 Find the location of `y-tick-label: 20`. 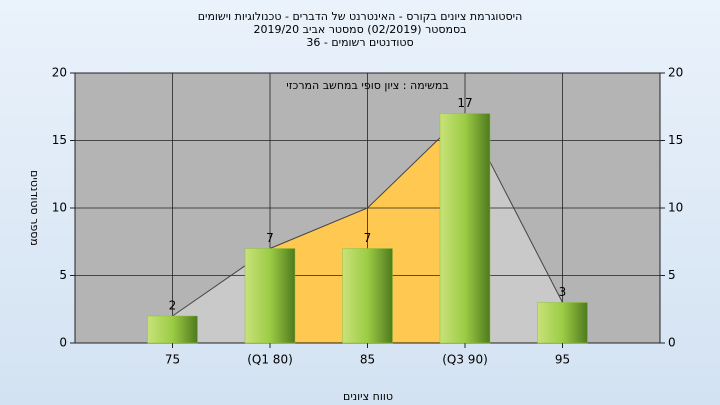

y-tick-label: 20 is located at coordinates (59, 73).